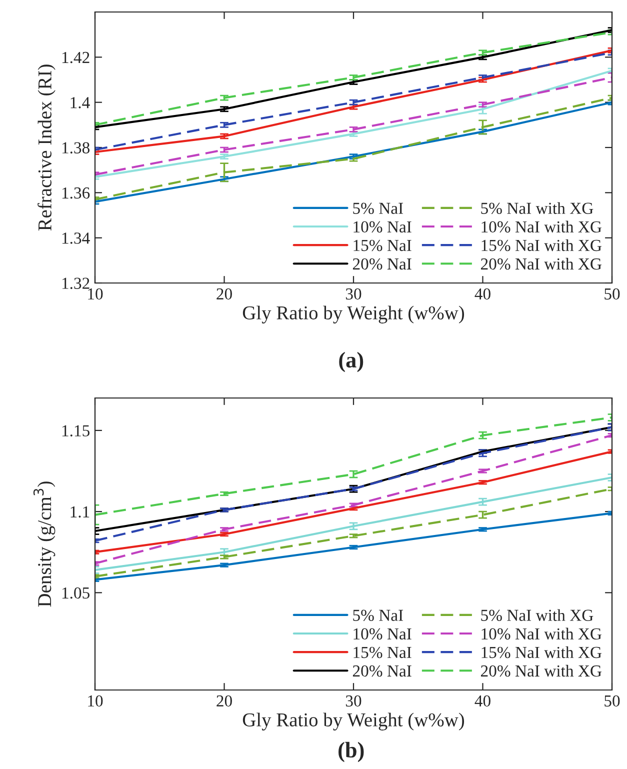 The width and height of the screenshot is (627, 769). I want to click on y-tick-label: 1.36, so click(76, 193).